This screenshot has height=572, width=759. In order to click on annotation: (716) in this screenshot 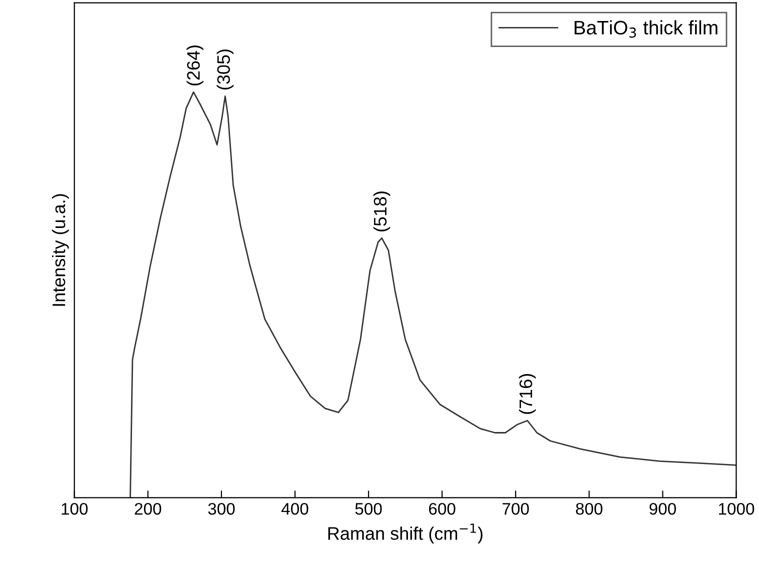, I will do `click(527, 394)`.